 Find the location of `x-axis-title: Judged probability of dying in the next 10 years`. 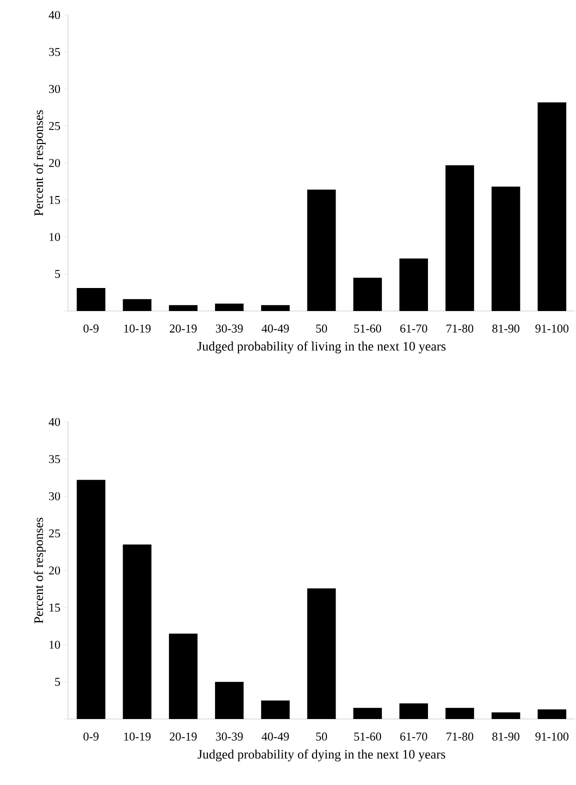

x-axis-title: Judged probability of dying in the next 10 years is located at coordinates (322, 755).